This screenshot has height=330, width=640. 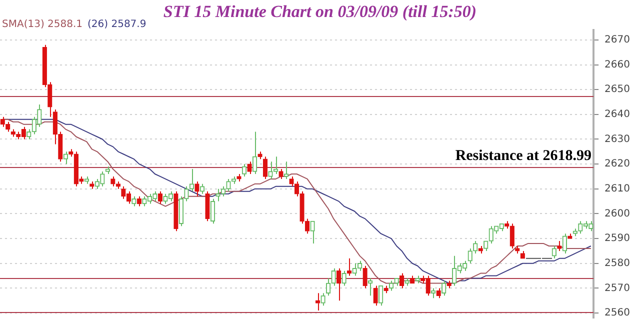 I want to click on text: SMA(13) 2588.1, so click(x=42, y=24).